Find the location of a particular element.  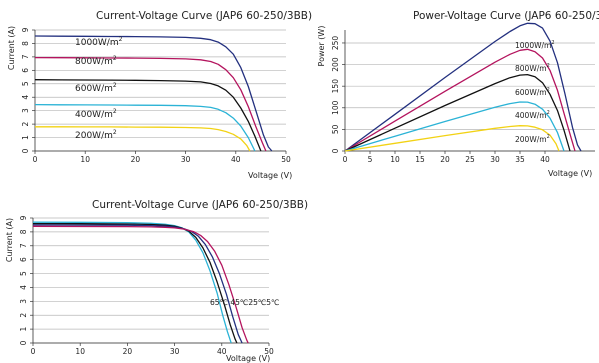

x-tick-label: 5 is located at coordinates (370, 159).